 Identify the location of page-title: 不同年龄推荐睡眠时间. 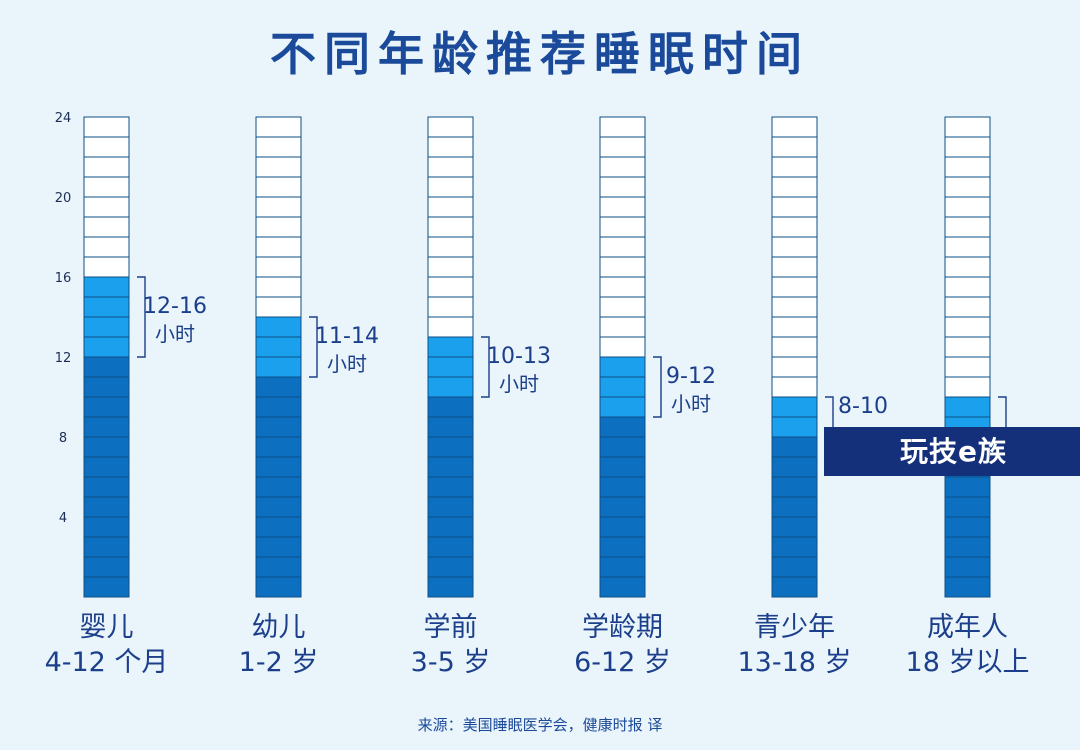
(540, 54).